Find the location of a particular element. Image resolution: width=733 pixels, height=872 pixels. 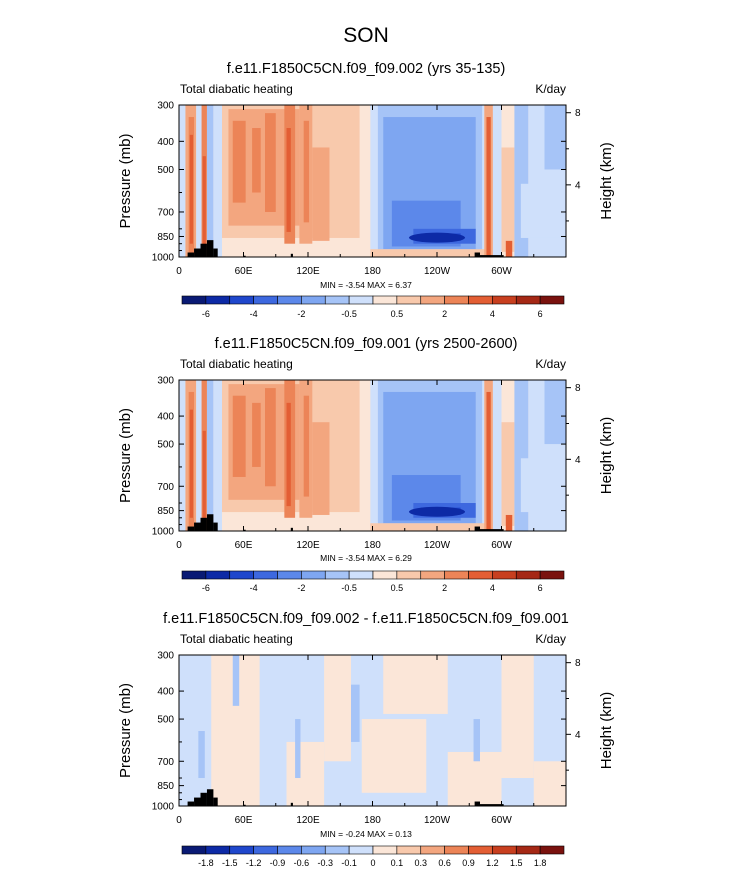

y-axis-title-right: Height (km) is located at coordinates (606, 181).